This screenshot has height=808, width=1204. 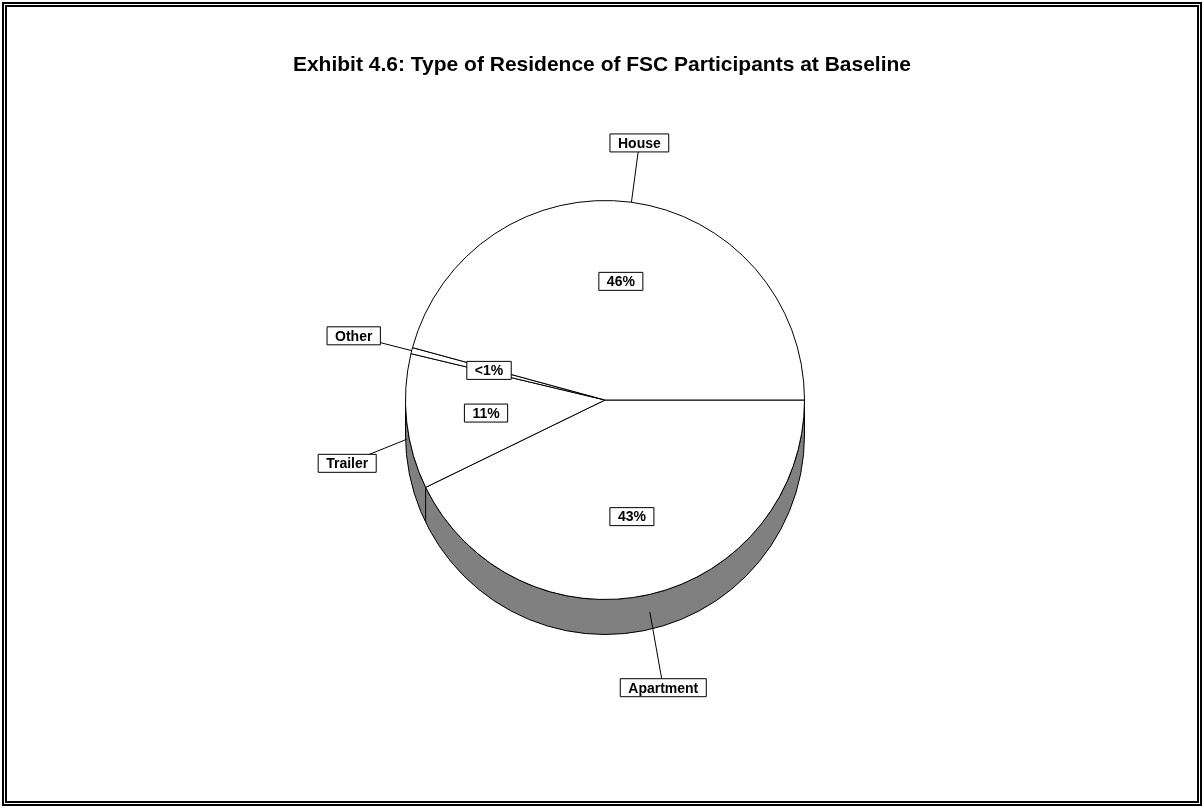 What do you see at coordinates (663, 687) in the screenshot?
I see `slice-label: Apartment` at bounding box center [663, 687].